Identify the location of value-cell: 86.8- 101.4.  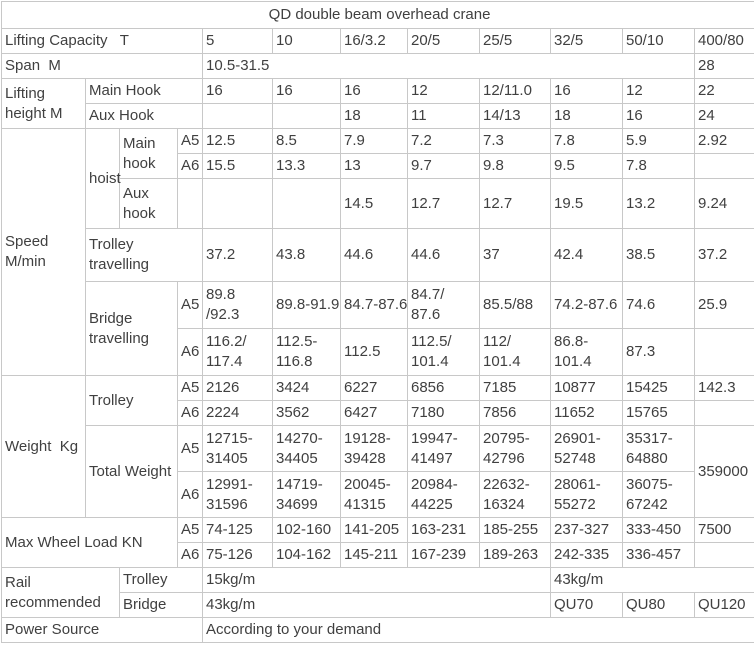
(586, 352).